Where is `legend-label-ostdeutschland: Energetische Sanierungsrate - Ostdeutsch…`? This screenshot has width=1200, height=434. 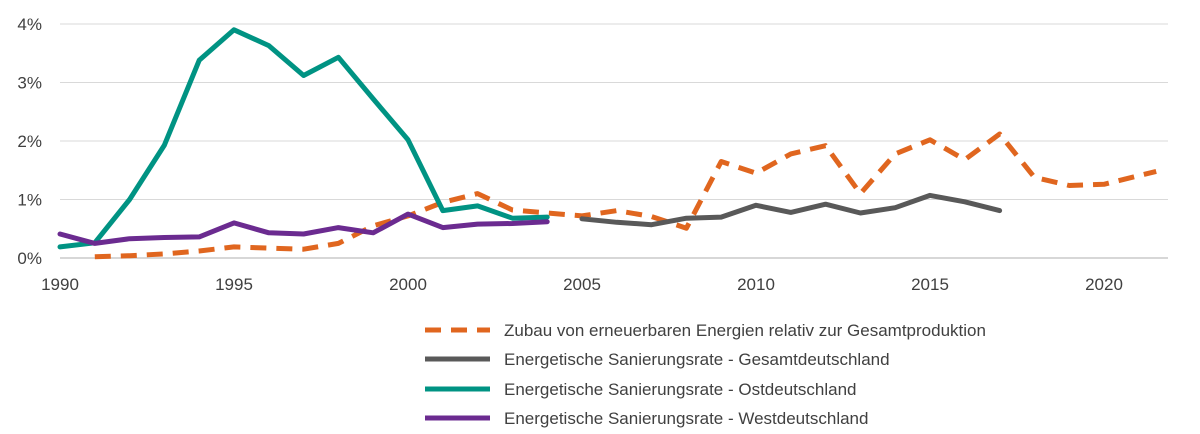
legend-label-ostdeutschland: Energetische Sanierungsrate - Ostdeutsch… is located at coordinates (680, 389).